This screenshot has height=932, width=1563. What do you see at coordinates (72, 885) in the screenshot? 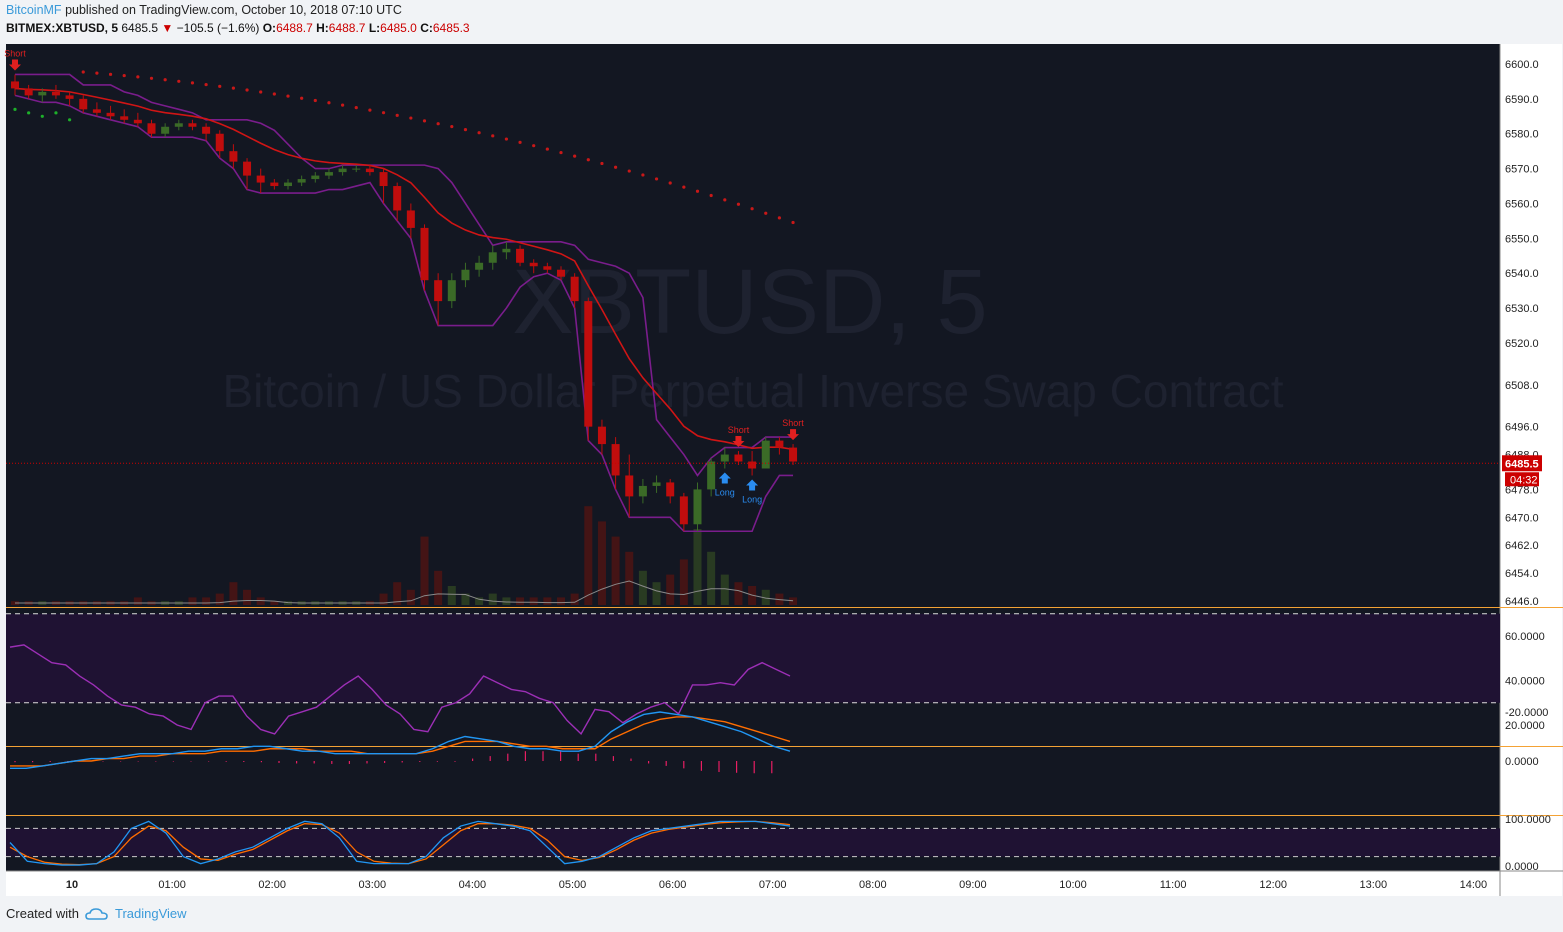
I see `time-axis-tick-label: 10` at bounding box center [72, 885].